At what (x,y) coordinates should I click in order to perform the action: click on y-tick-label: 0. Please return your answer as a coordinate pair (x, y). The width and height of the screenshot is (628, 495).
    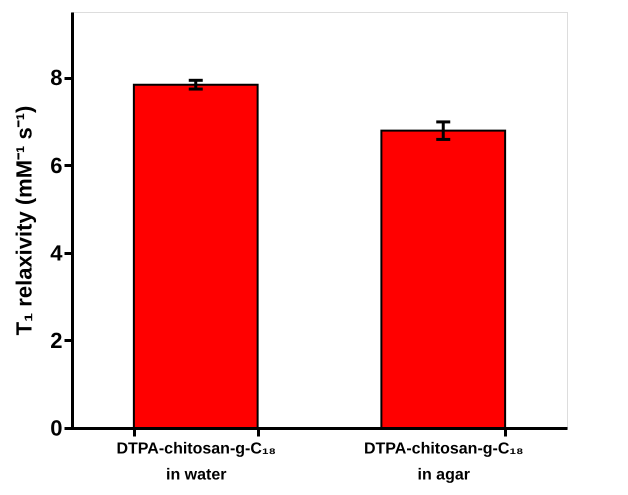
    Looking at the image, I should click on (56, 428).